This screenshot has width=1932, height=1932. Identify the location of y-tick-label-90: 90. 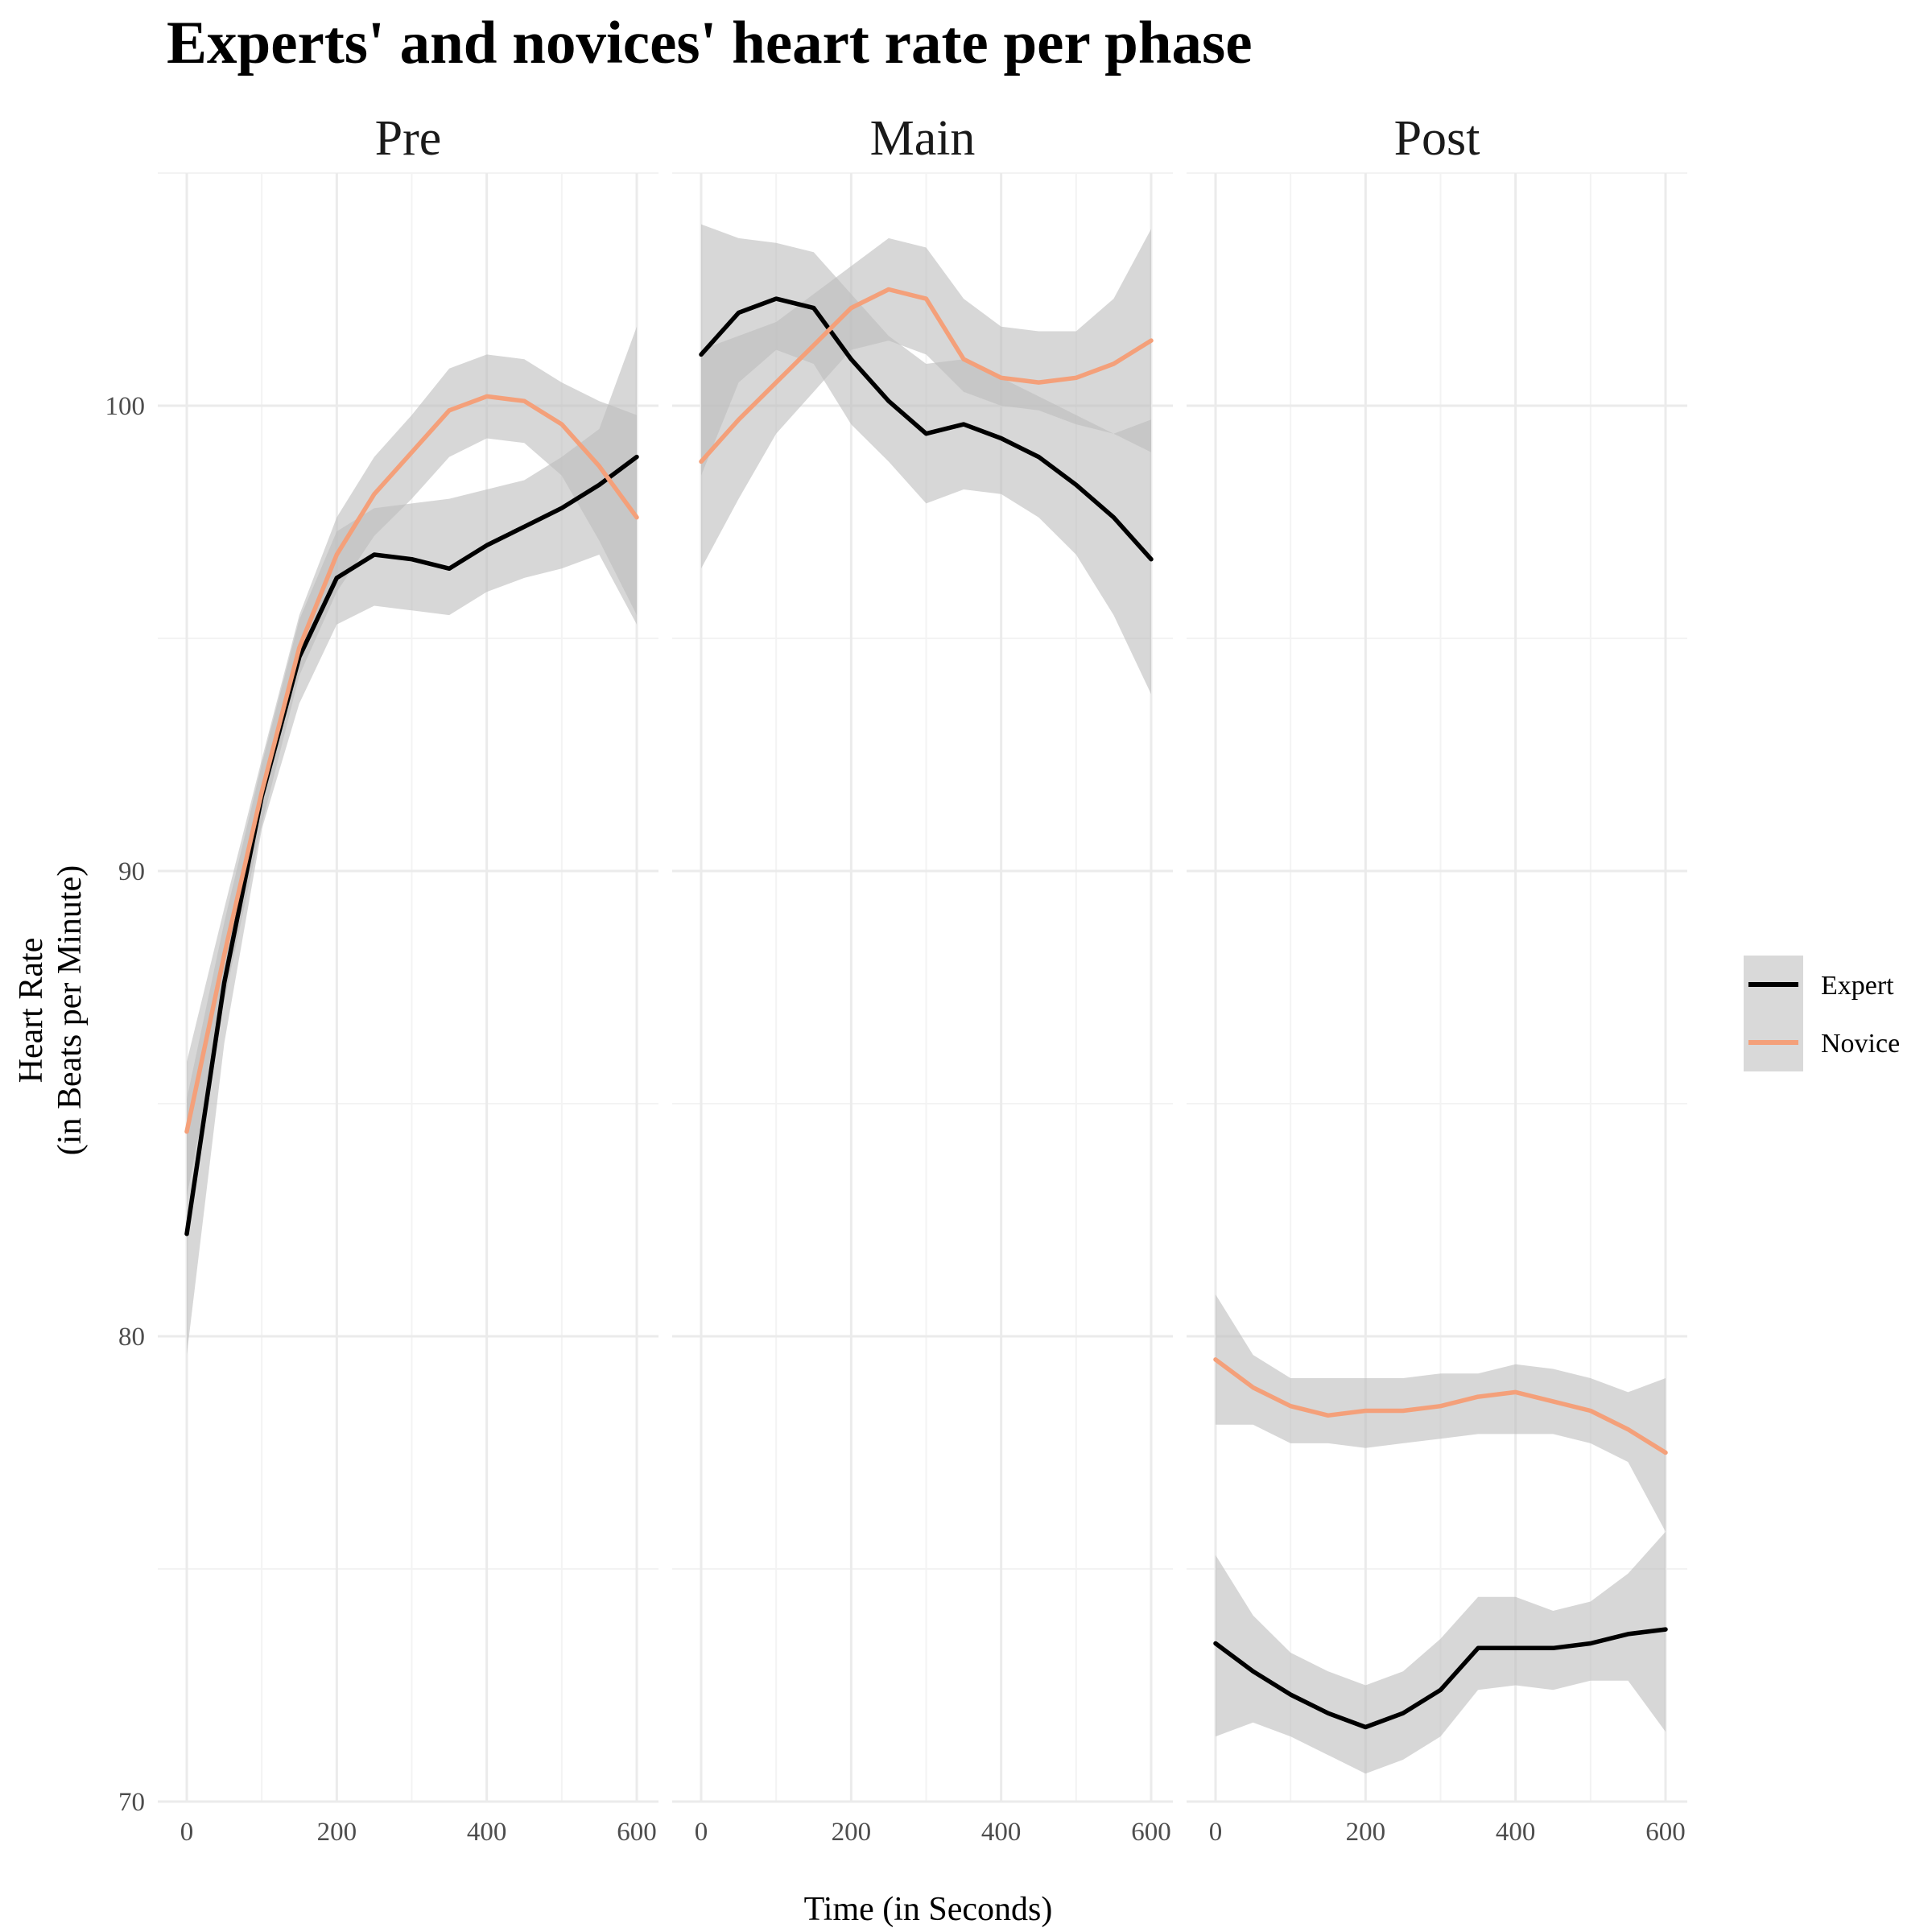
(131, 871).